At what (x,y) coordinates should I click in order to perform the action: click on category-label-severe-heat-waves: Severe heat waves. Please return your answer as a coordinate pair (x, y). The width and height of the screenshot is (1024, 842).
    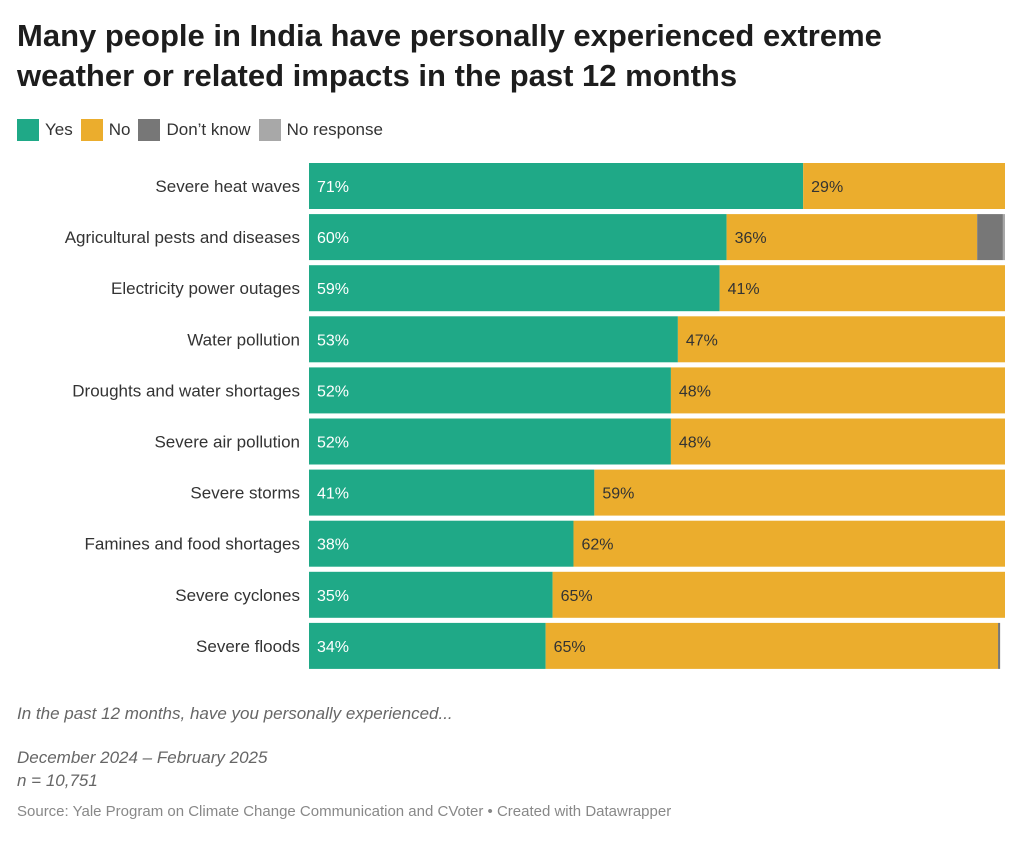
    Looking at the image, I should click on (227, 186).